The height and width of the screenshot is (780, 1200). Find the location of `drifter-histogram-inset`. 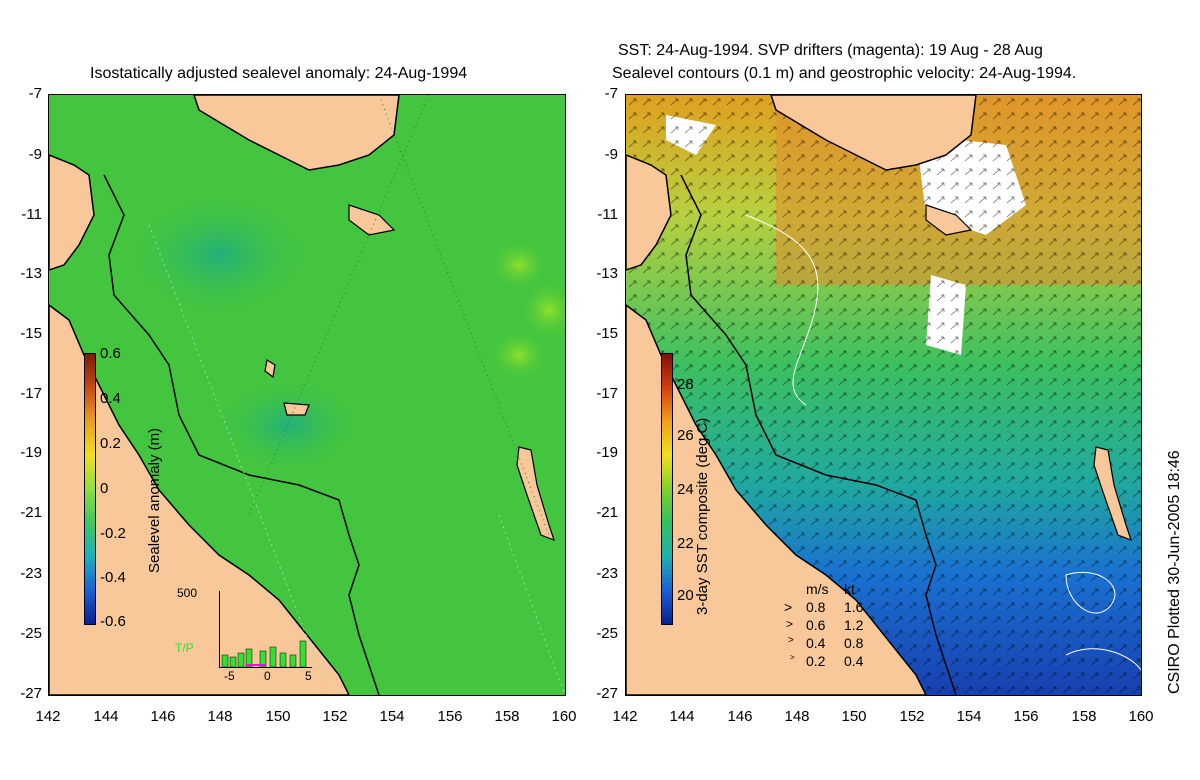

drifter-histogram-inset is located at coordinates (265, 629).